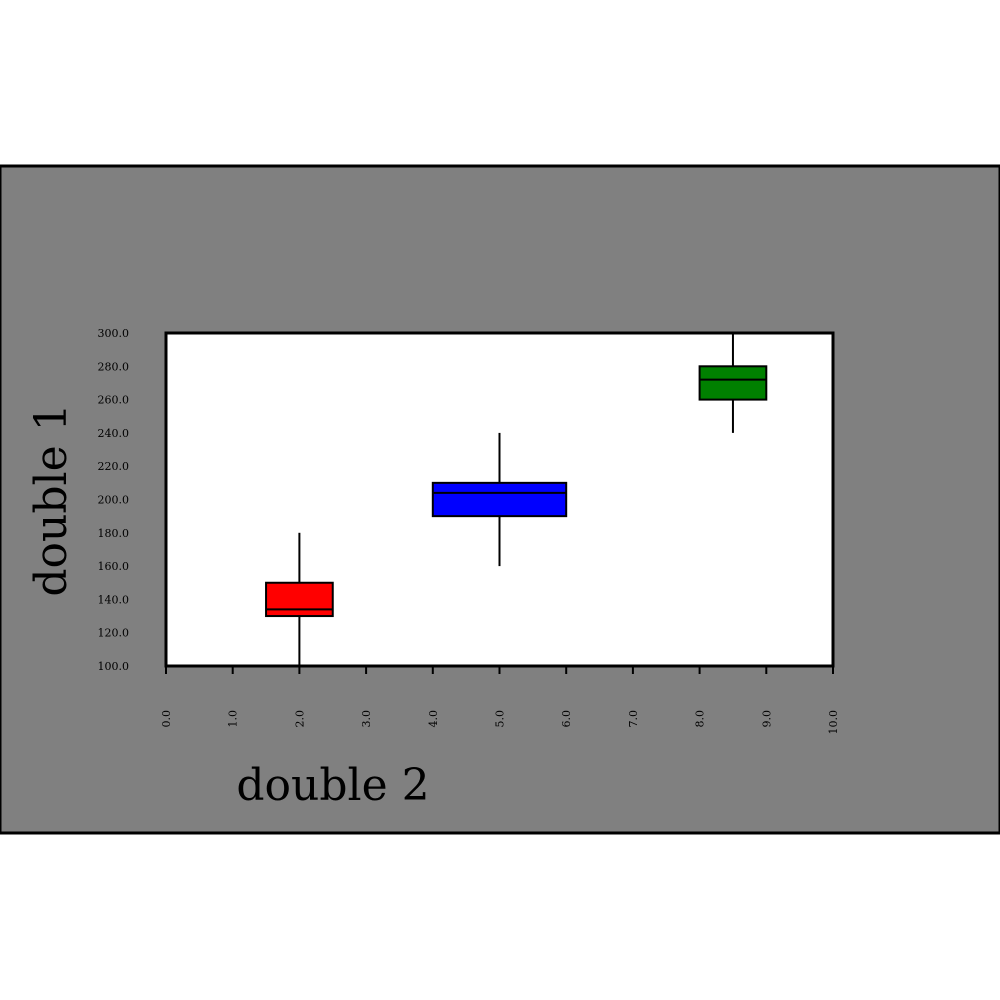 The height and width of the screenshot is (1000, 1000). Describe the element at coordinates (700, 719) in the screenshot. I see `x-tick-label: 8.0` at that location.